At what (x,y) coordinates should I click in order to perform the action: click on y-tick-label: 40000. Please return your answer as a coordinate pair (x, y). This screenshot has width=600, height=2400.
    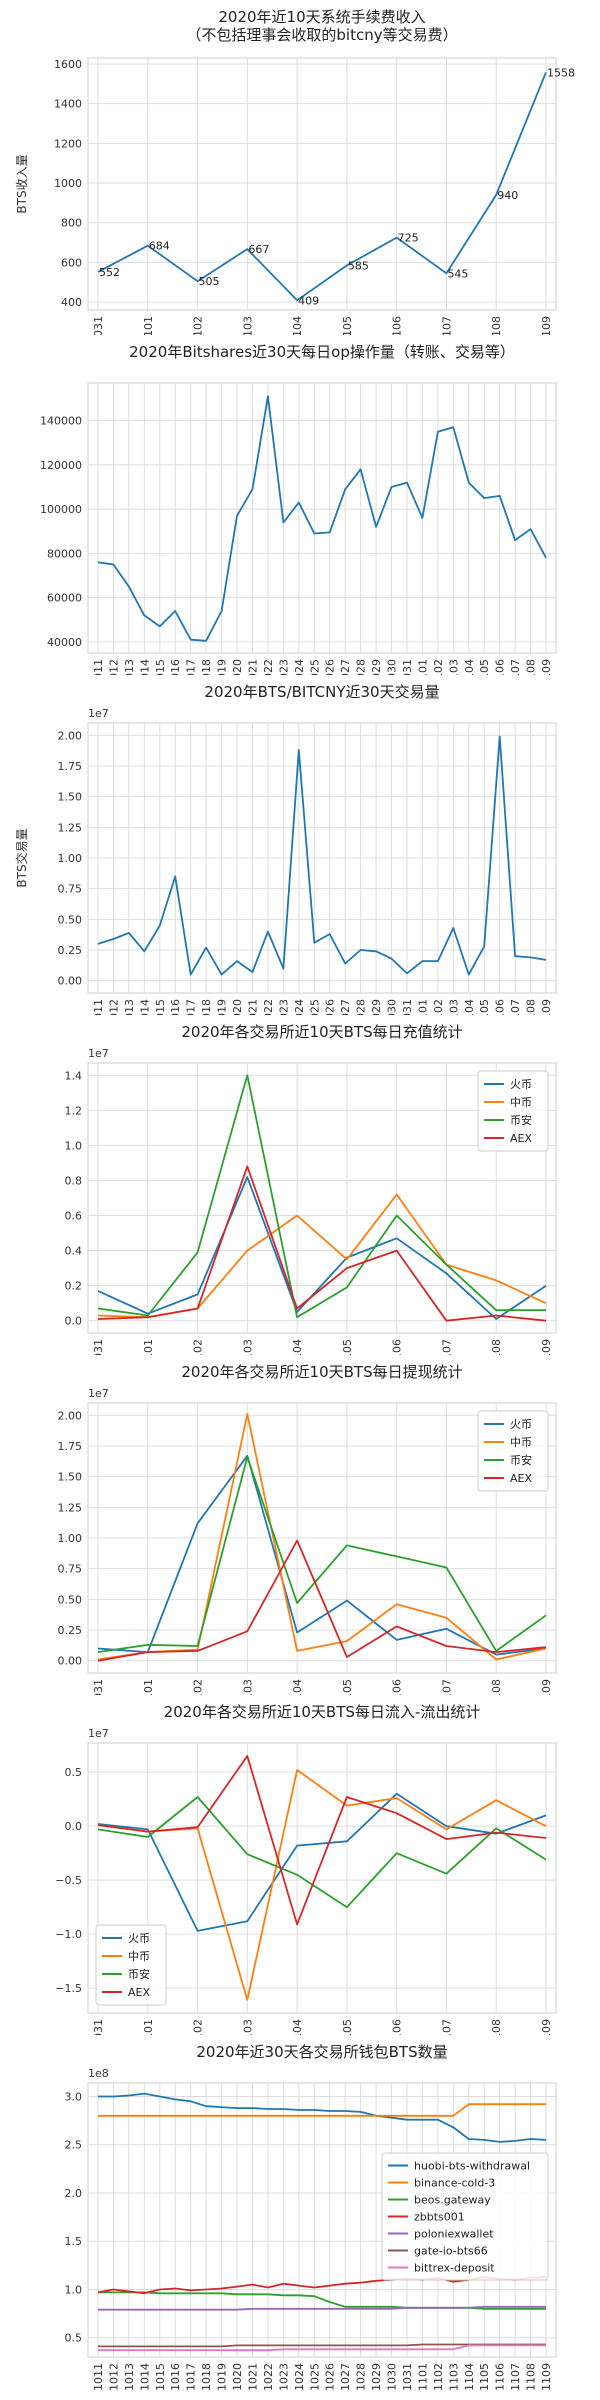
    Looking at the image, I should click on (64, 642).